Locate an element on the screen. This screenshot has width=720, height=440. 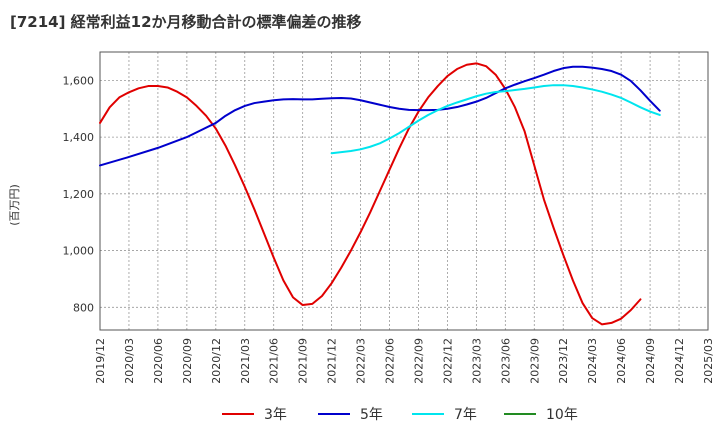
legend-label: 7年 is located at coordinates (465, 415).